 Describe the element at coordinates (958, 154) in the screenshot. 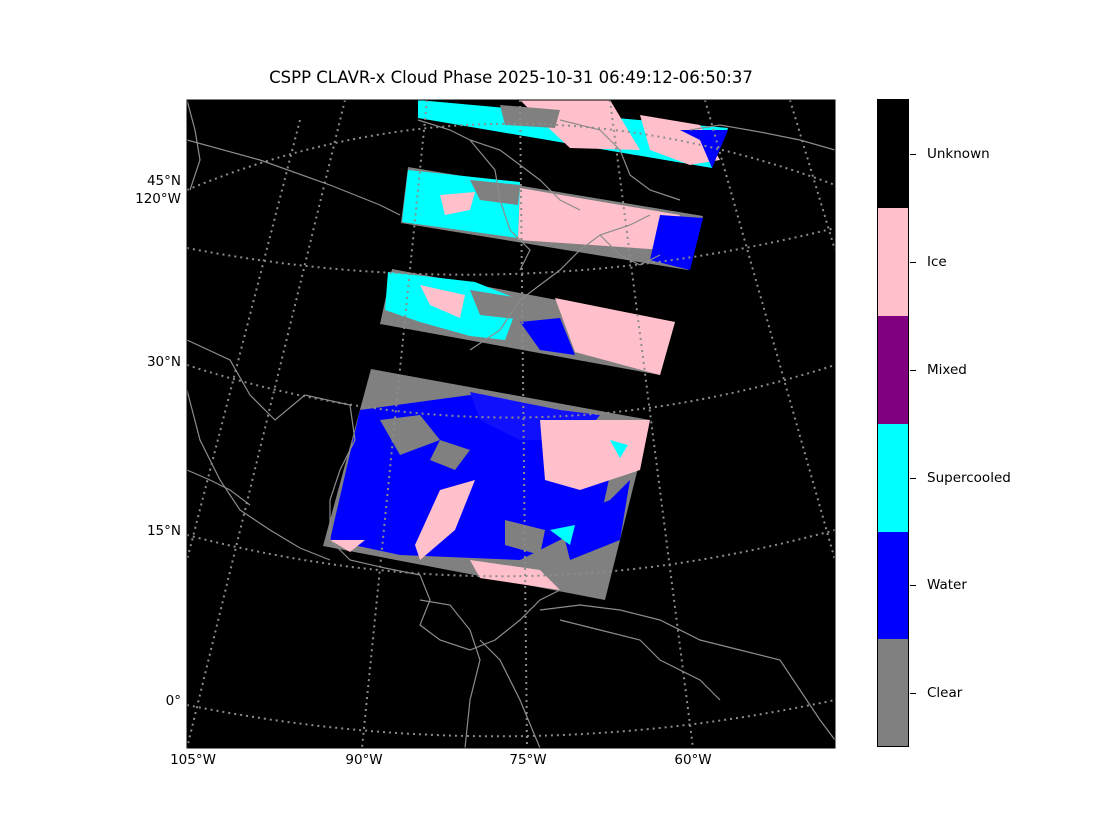

I see `colorbar-label-unknown: Unknown` at that location.